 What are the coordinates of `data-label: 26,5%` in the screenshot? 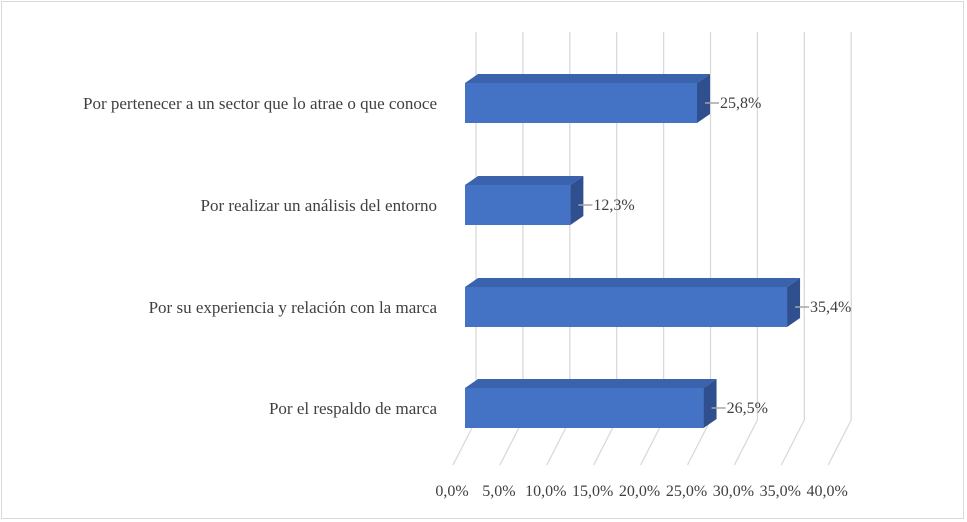 It's located at (747, 408).